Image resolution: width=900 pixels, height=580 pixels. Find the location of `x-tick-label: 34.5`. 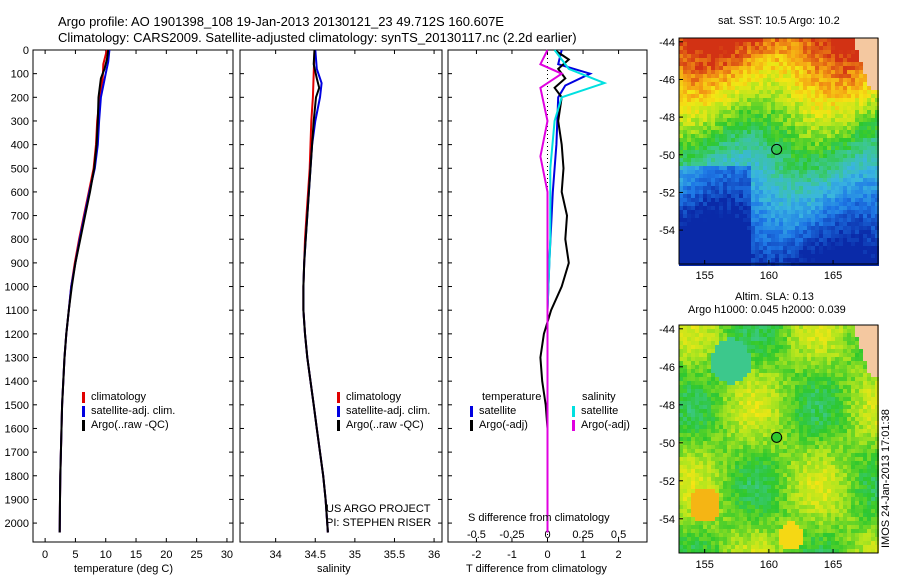

x-tick-label: 34.5 is located at coordinates (315, 555).